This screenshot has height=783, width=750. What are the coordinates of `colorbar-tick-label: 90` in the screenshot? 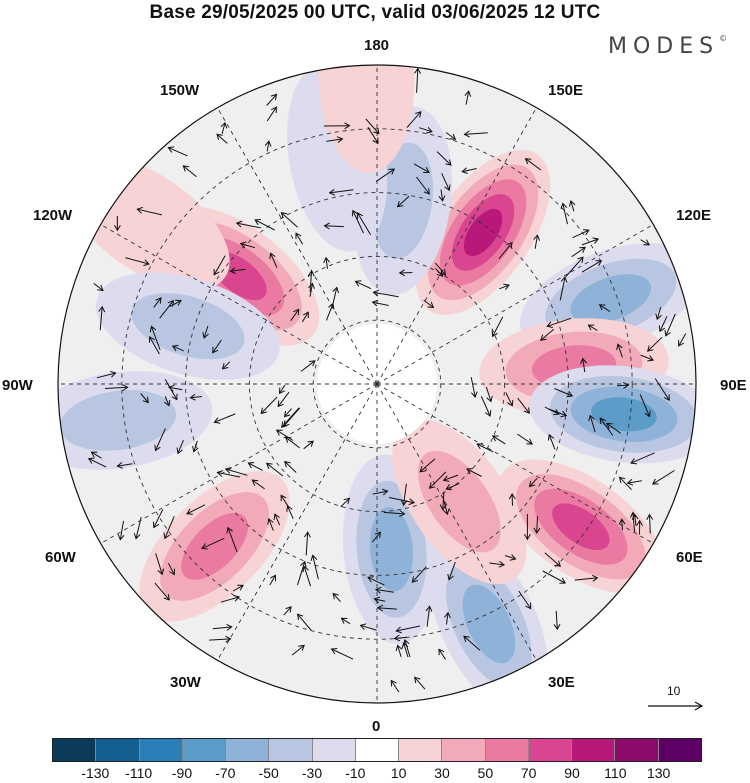 It's located at (572, 773).